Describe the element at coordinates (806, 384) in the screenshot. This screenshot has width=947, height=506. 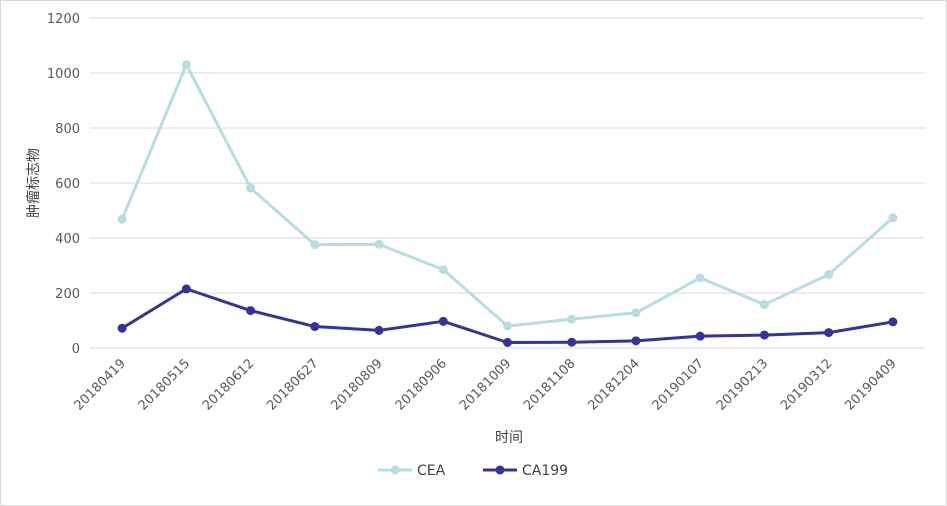
I see `x-tick-label: 20190312` at that location.